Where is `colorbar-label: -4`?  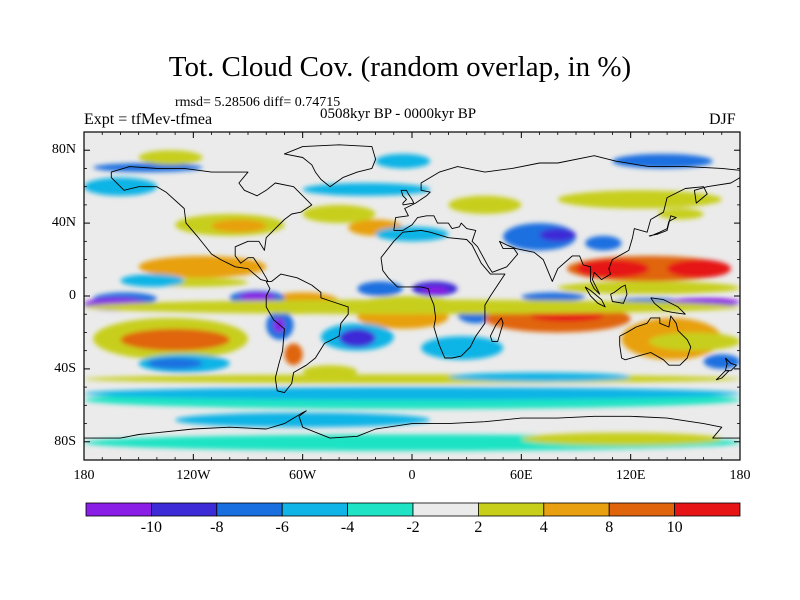
colorbar-label: -4 is located at coordinates (347, 527).